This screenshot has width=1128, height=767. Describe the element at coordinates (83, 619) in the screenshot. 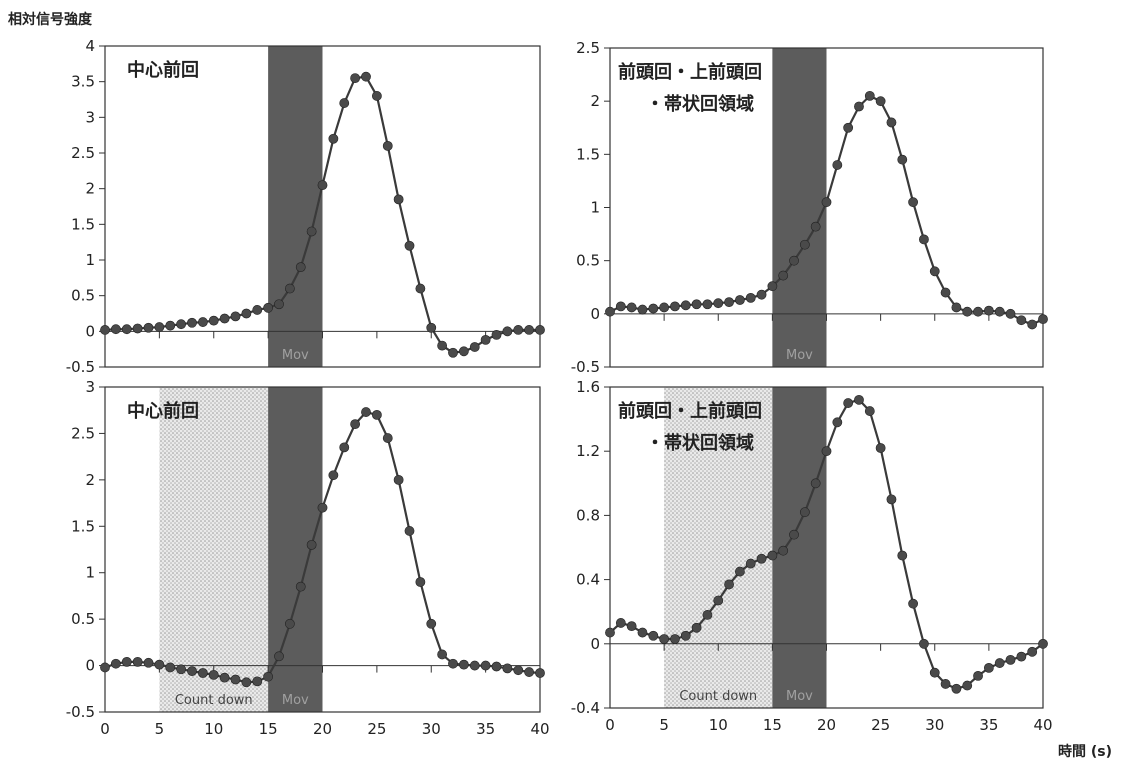

I see `y-tick-label: 0.5` at that location.